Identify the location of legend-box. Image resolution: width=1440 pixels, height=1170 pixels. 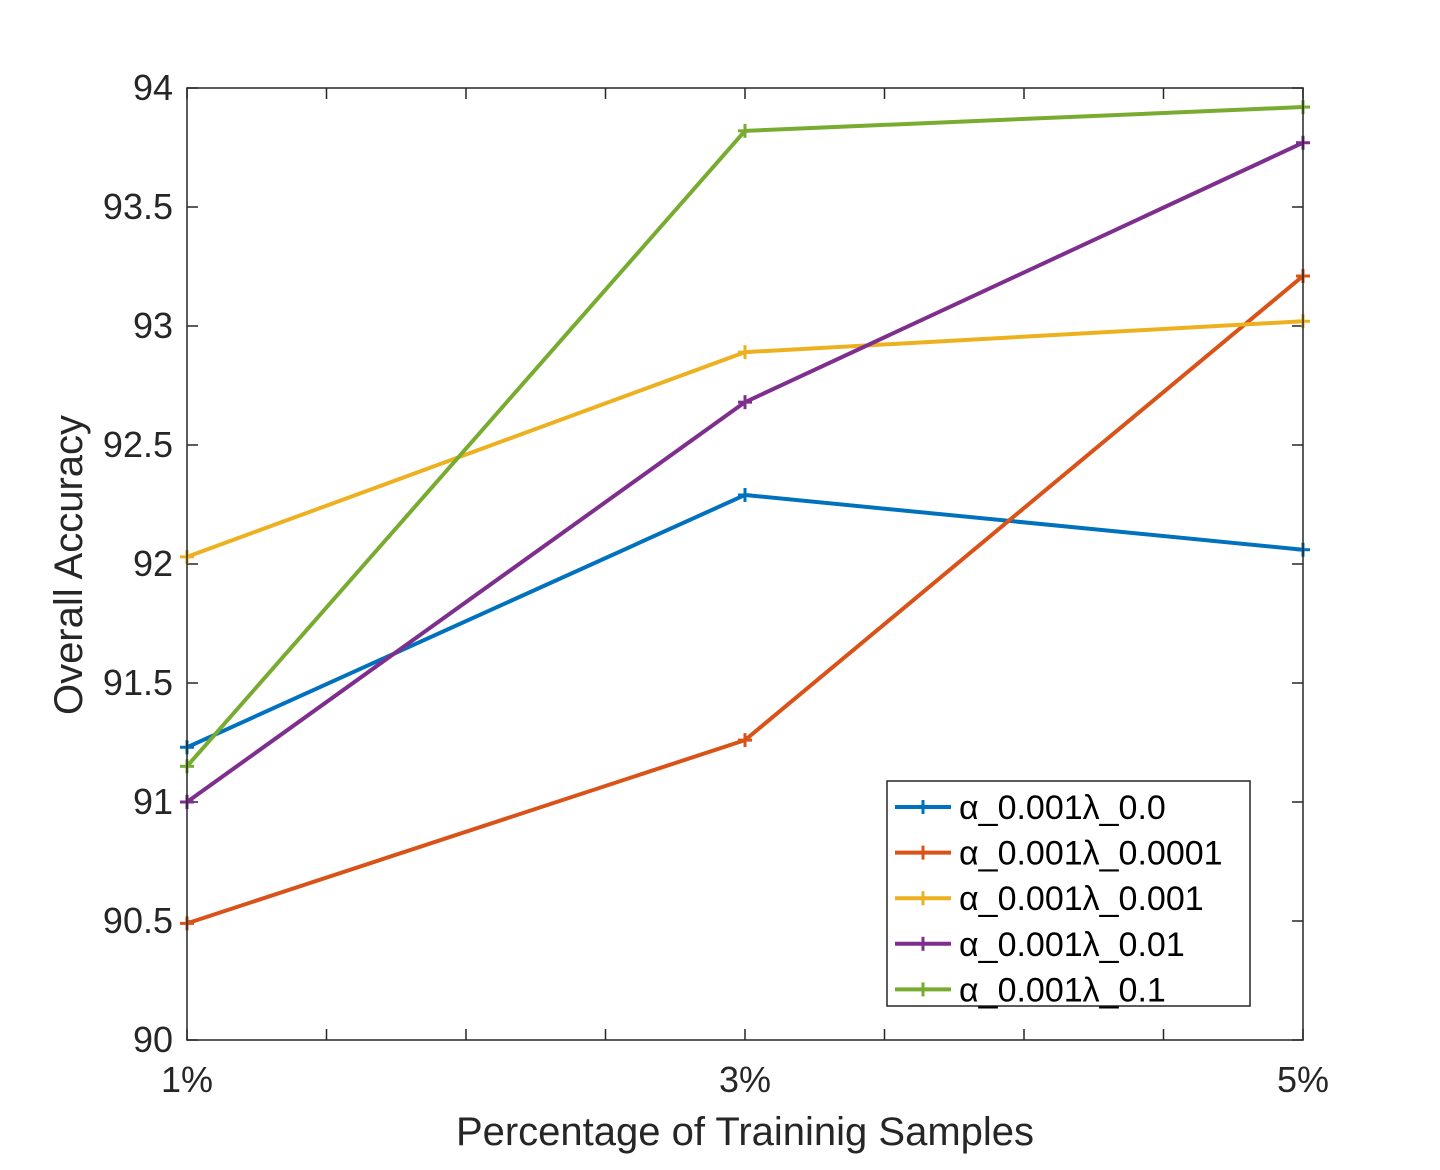
(1068, 893).